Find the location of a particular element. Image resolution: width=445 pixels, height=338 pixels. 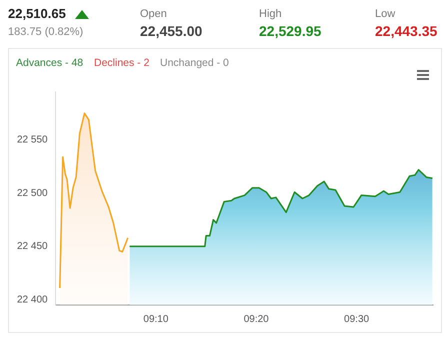

text: Advances - 48 is located at coordinates (50, 63).